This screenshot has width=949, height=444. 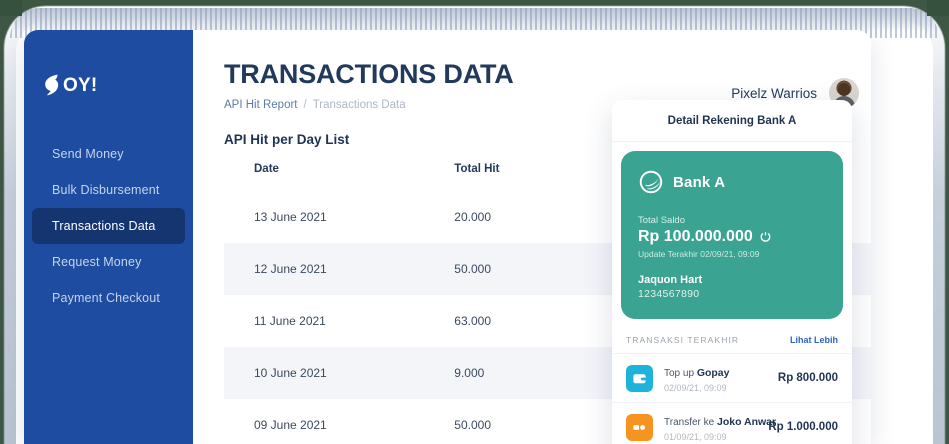 What do you see at coordinates (713, 373) in the screenshot?
I see `transaction-name: Gopay` at bounding box center [713, 373].